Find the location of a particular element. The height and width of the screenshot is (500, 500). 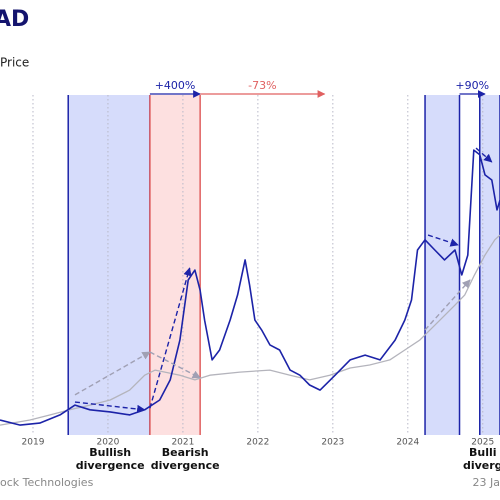

x-tick-label: 2023 is located at coordinates (332, 443).